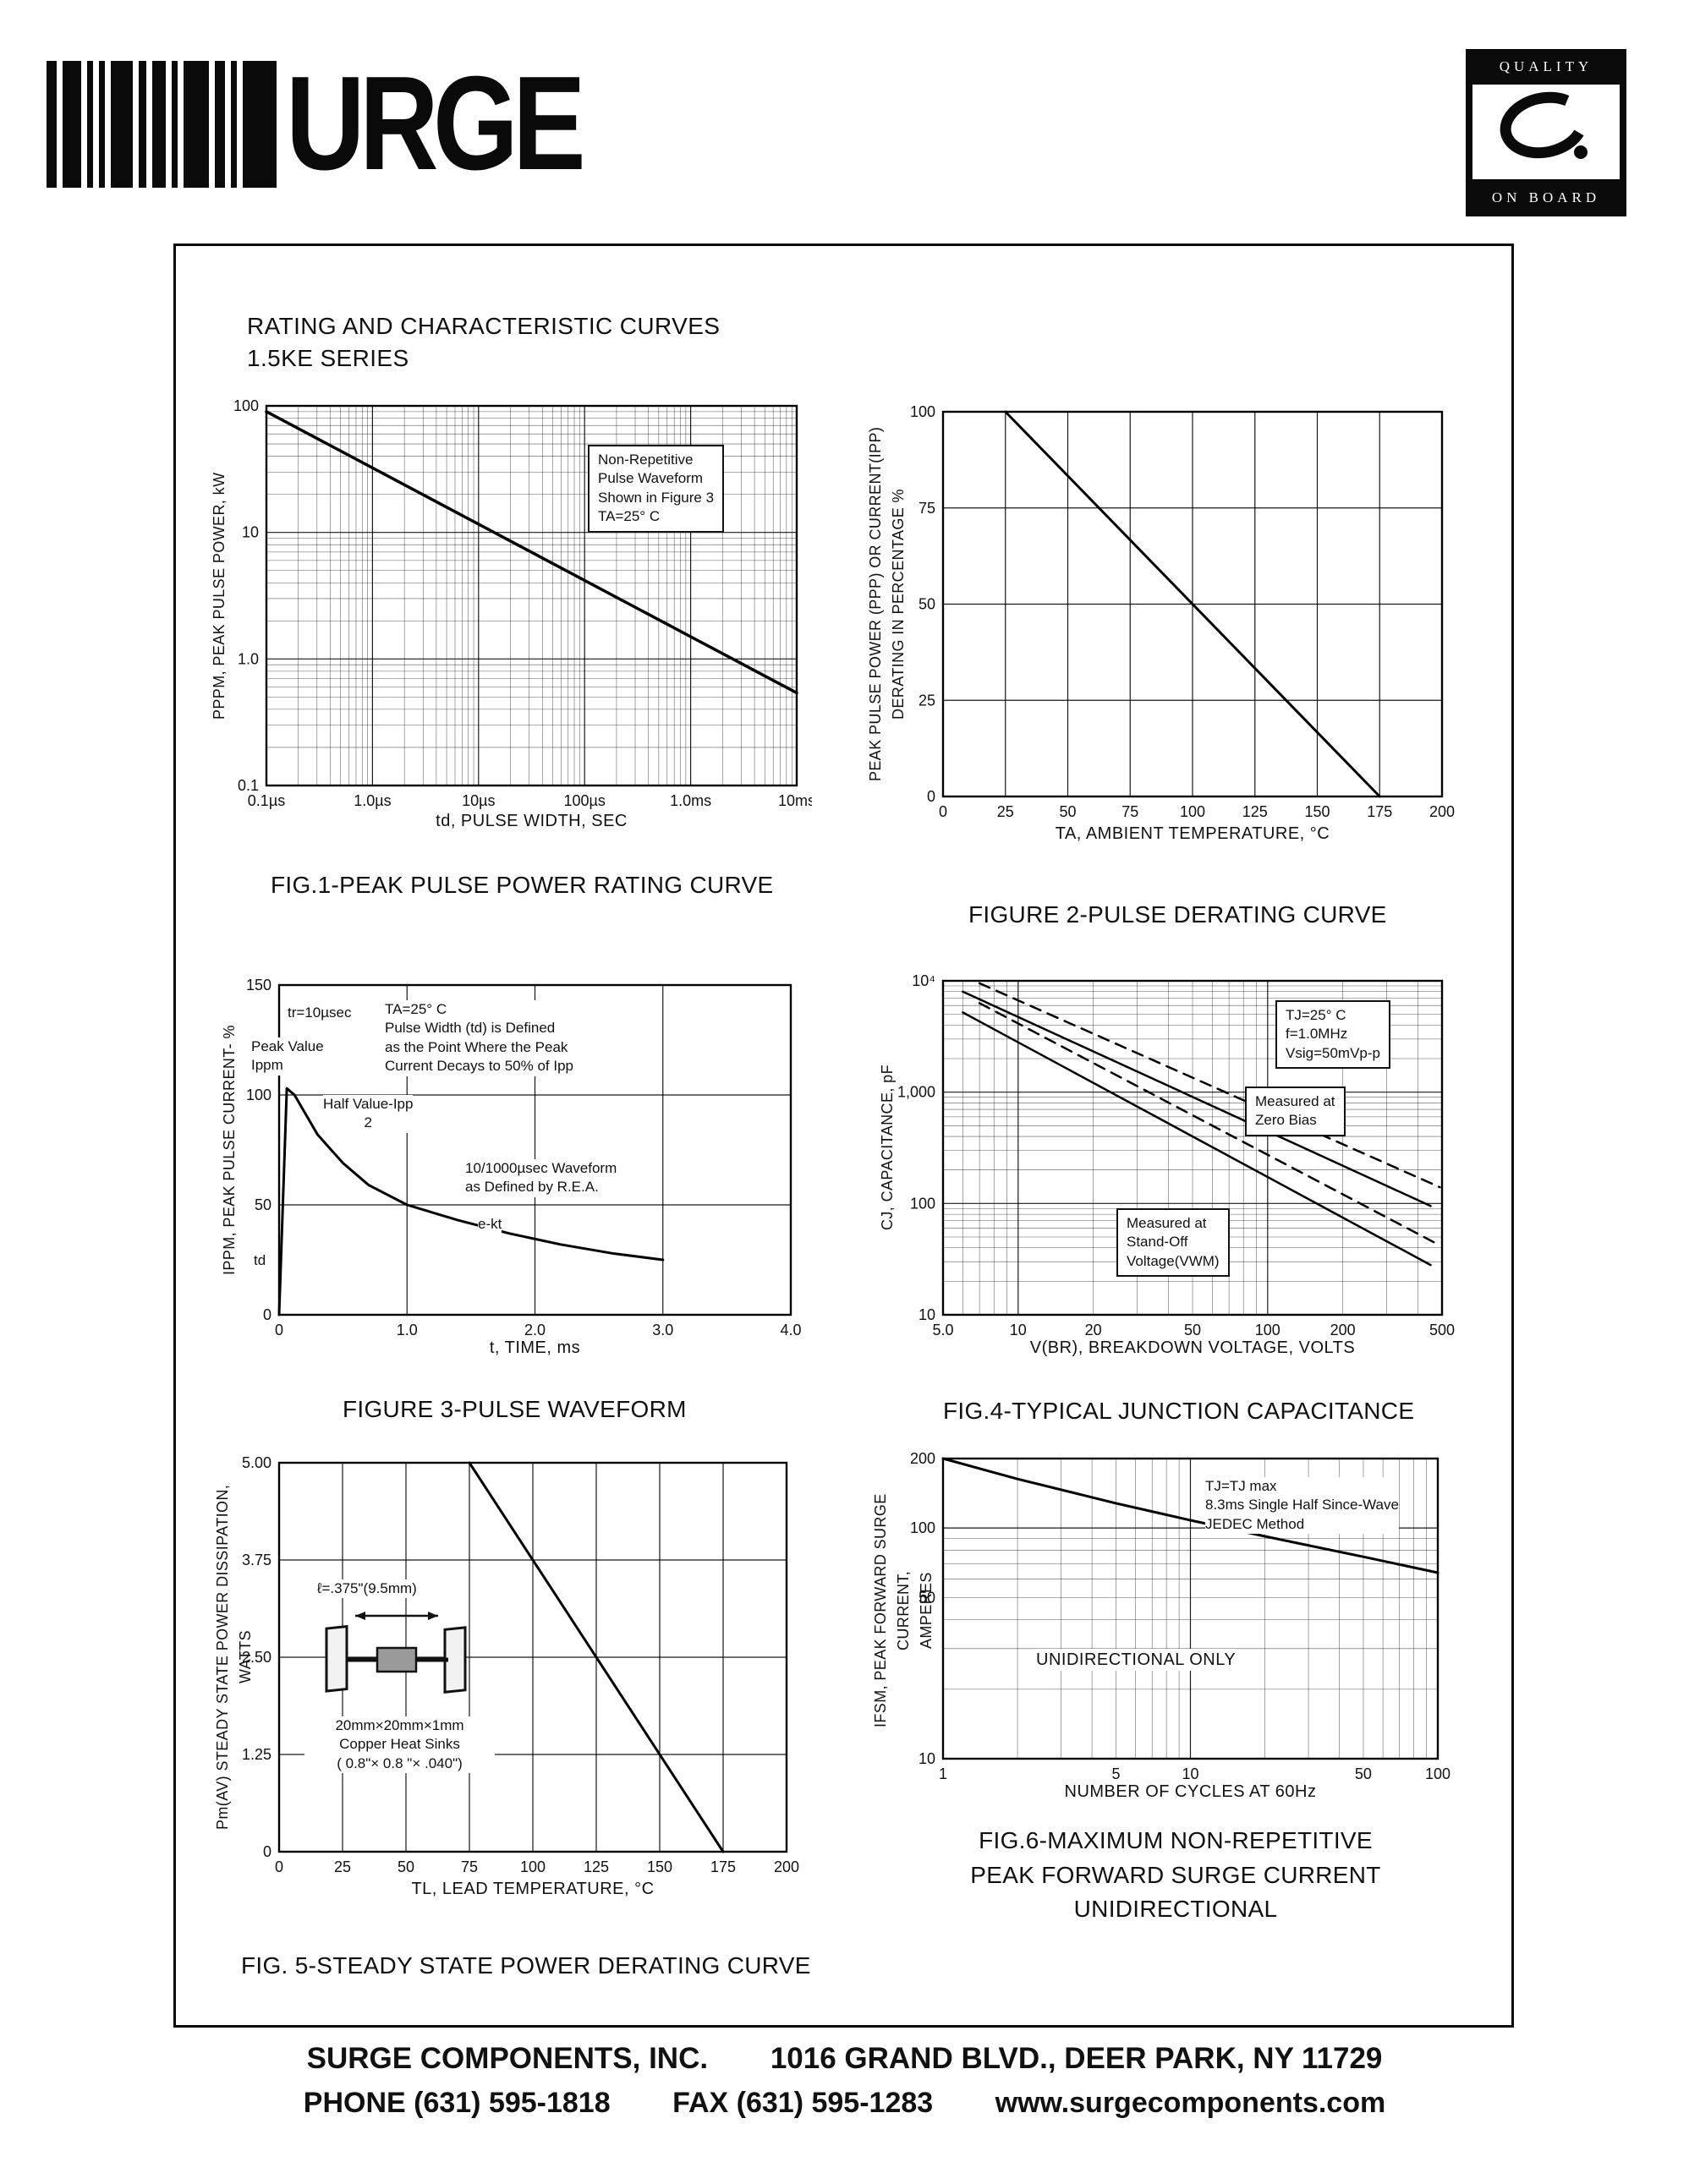 This screenshot has width=1689, height=2184. I want to click on barcode-logo-icon, so click(164, 125).